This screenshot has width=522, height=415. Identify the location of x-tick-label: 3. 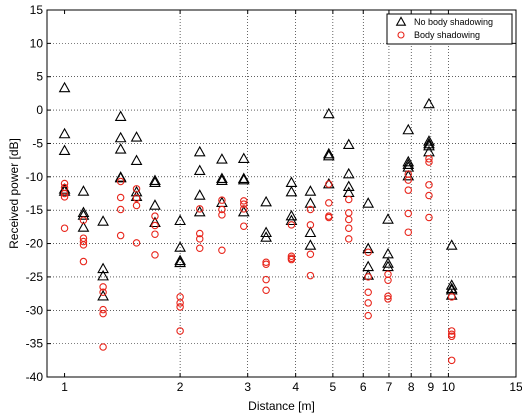
(247, 387).